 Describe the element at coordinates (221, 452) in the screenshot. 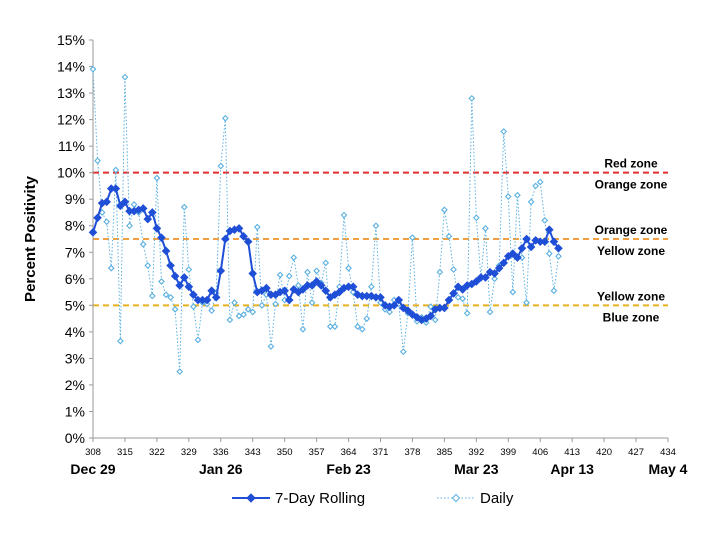

I see `x-tick-label: 336` at that location.